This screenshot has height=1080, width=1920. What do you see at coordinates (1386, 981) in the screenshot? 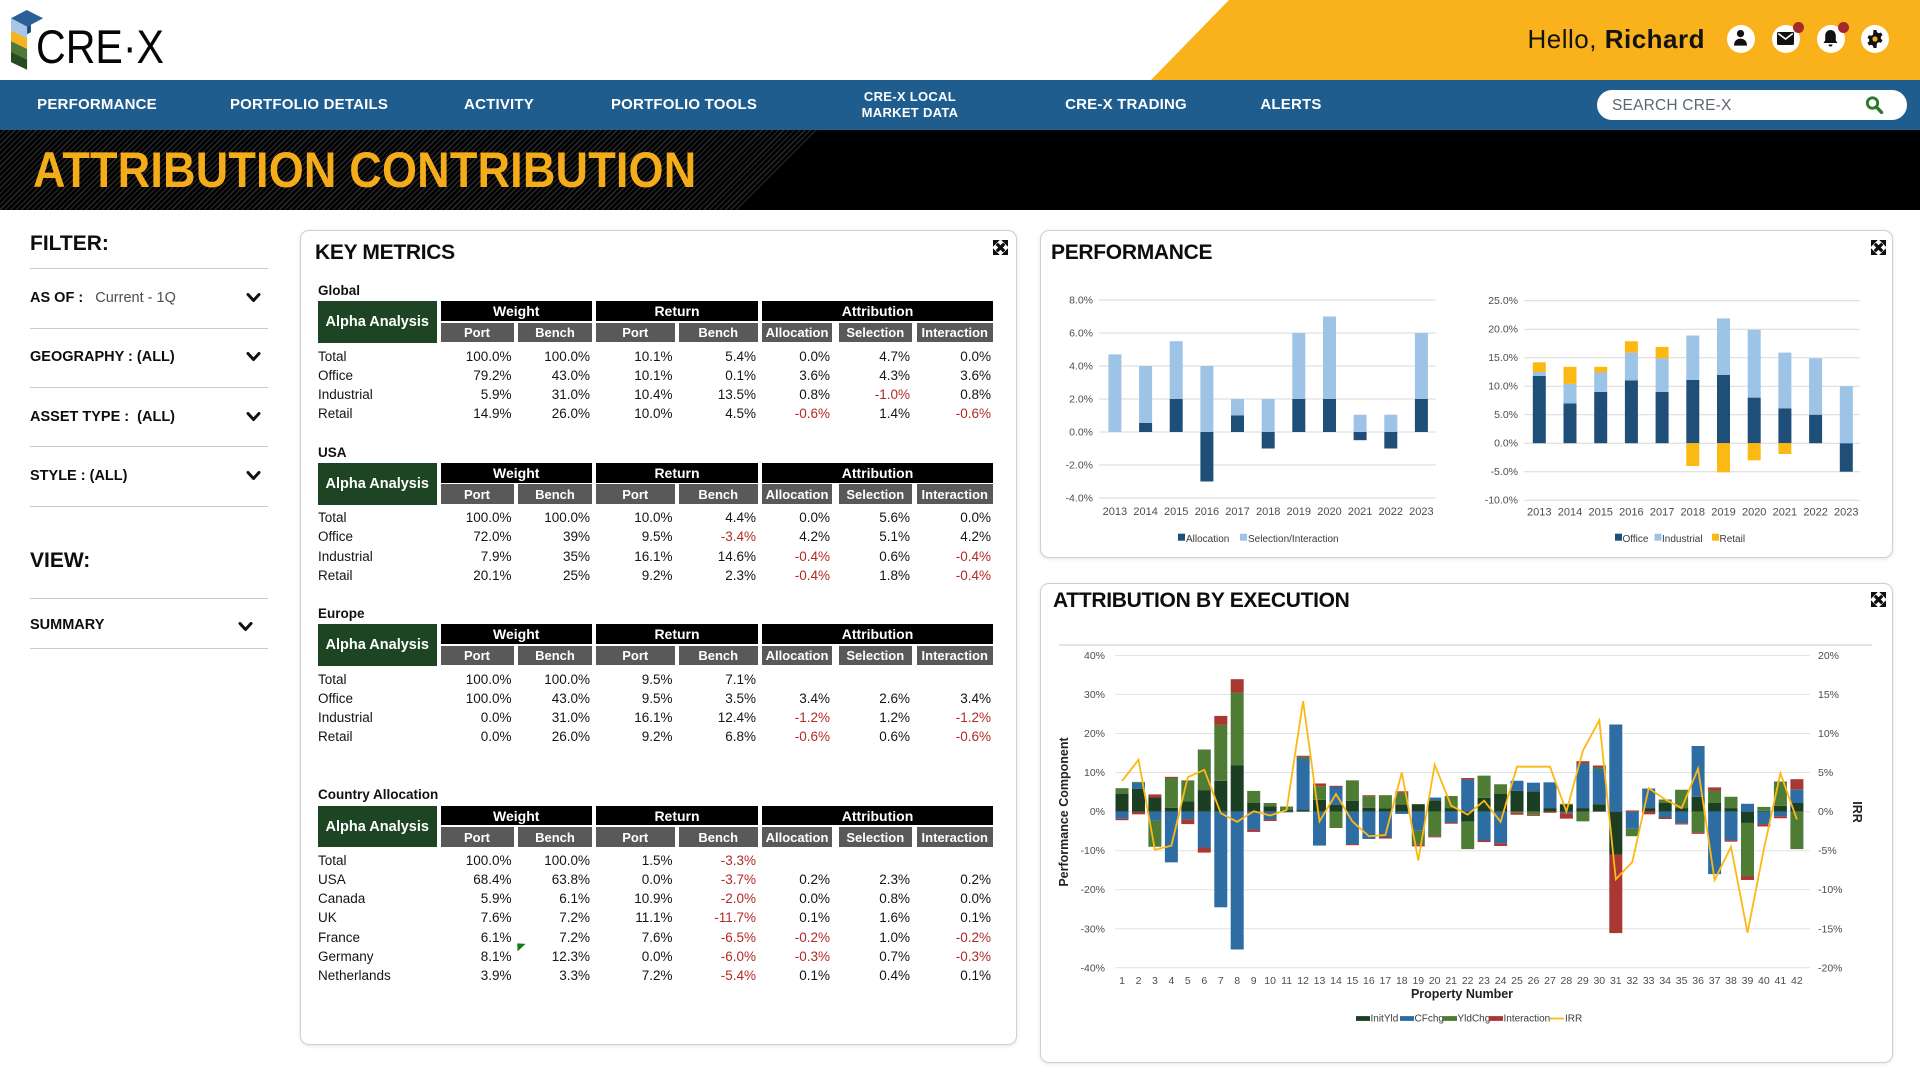
I see `svg-text: 17` at bounding box center [1386, 981].